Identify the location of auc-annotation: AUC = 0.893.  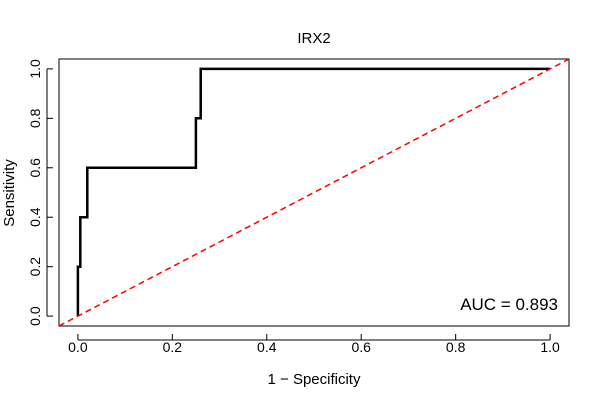
(509, 304).